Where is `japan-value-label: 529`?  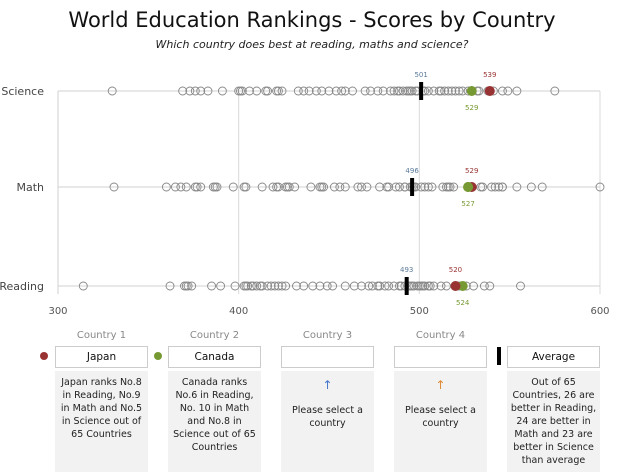
japan-value-label: 529 is located at coordinates (471, 171).